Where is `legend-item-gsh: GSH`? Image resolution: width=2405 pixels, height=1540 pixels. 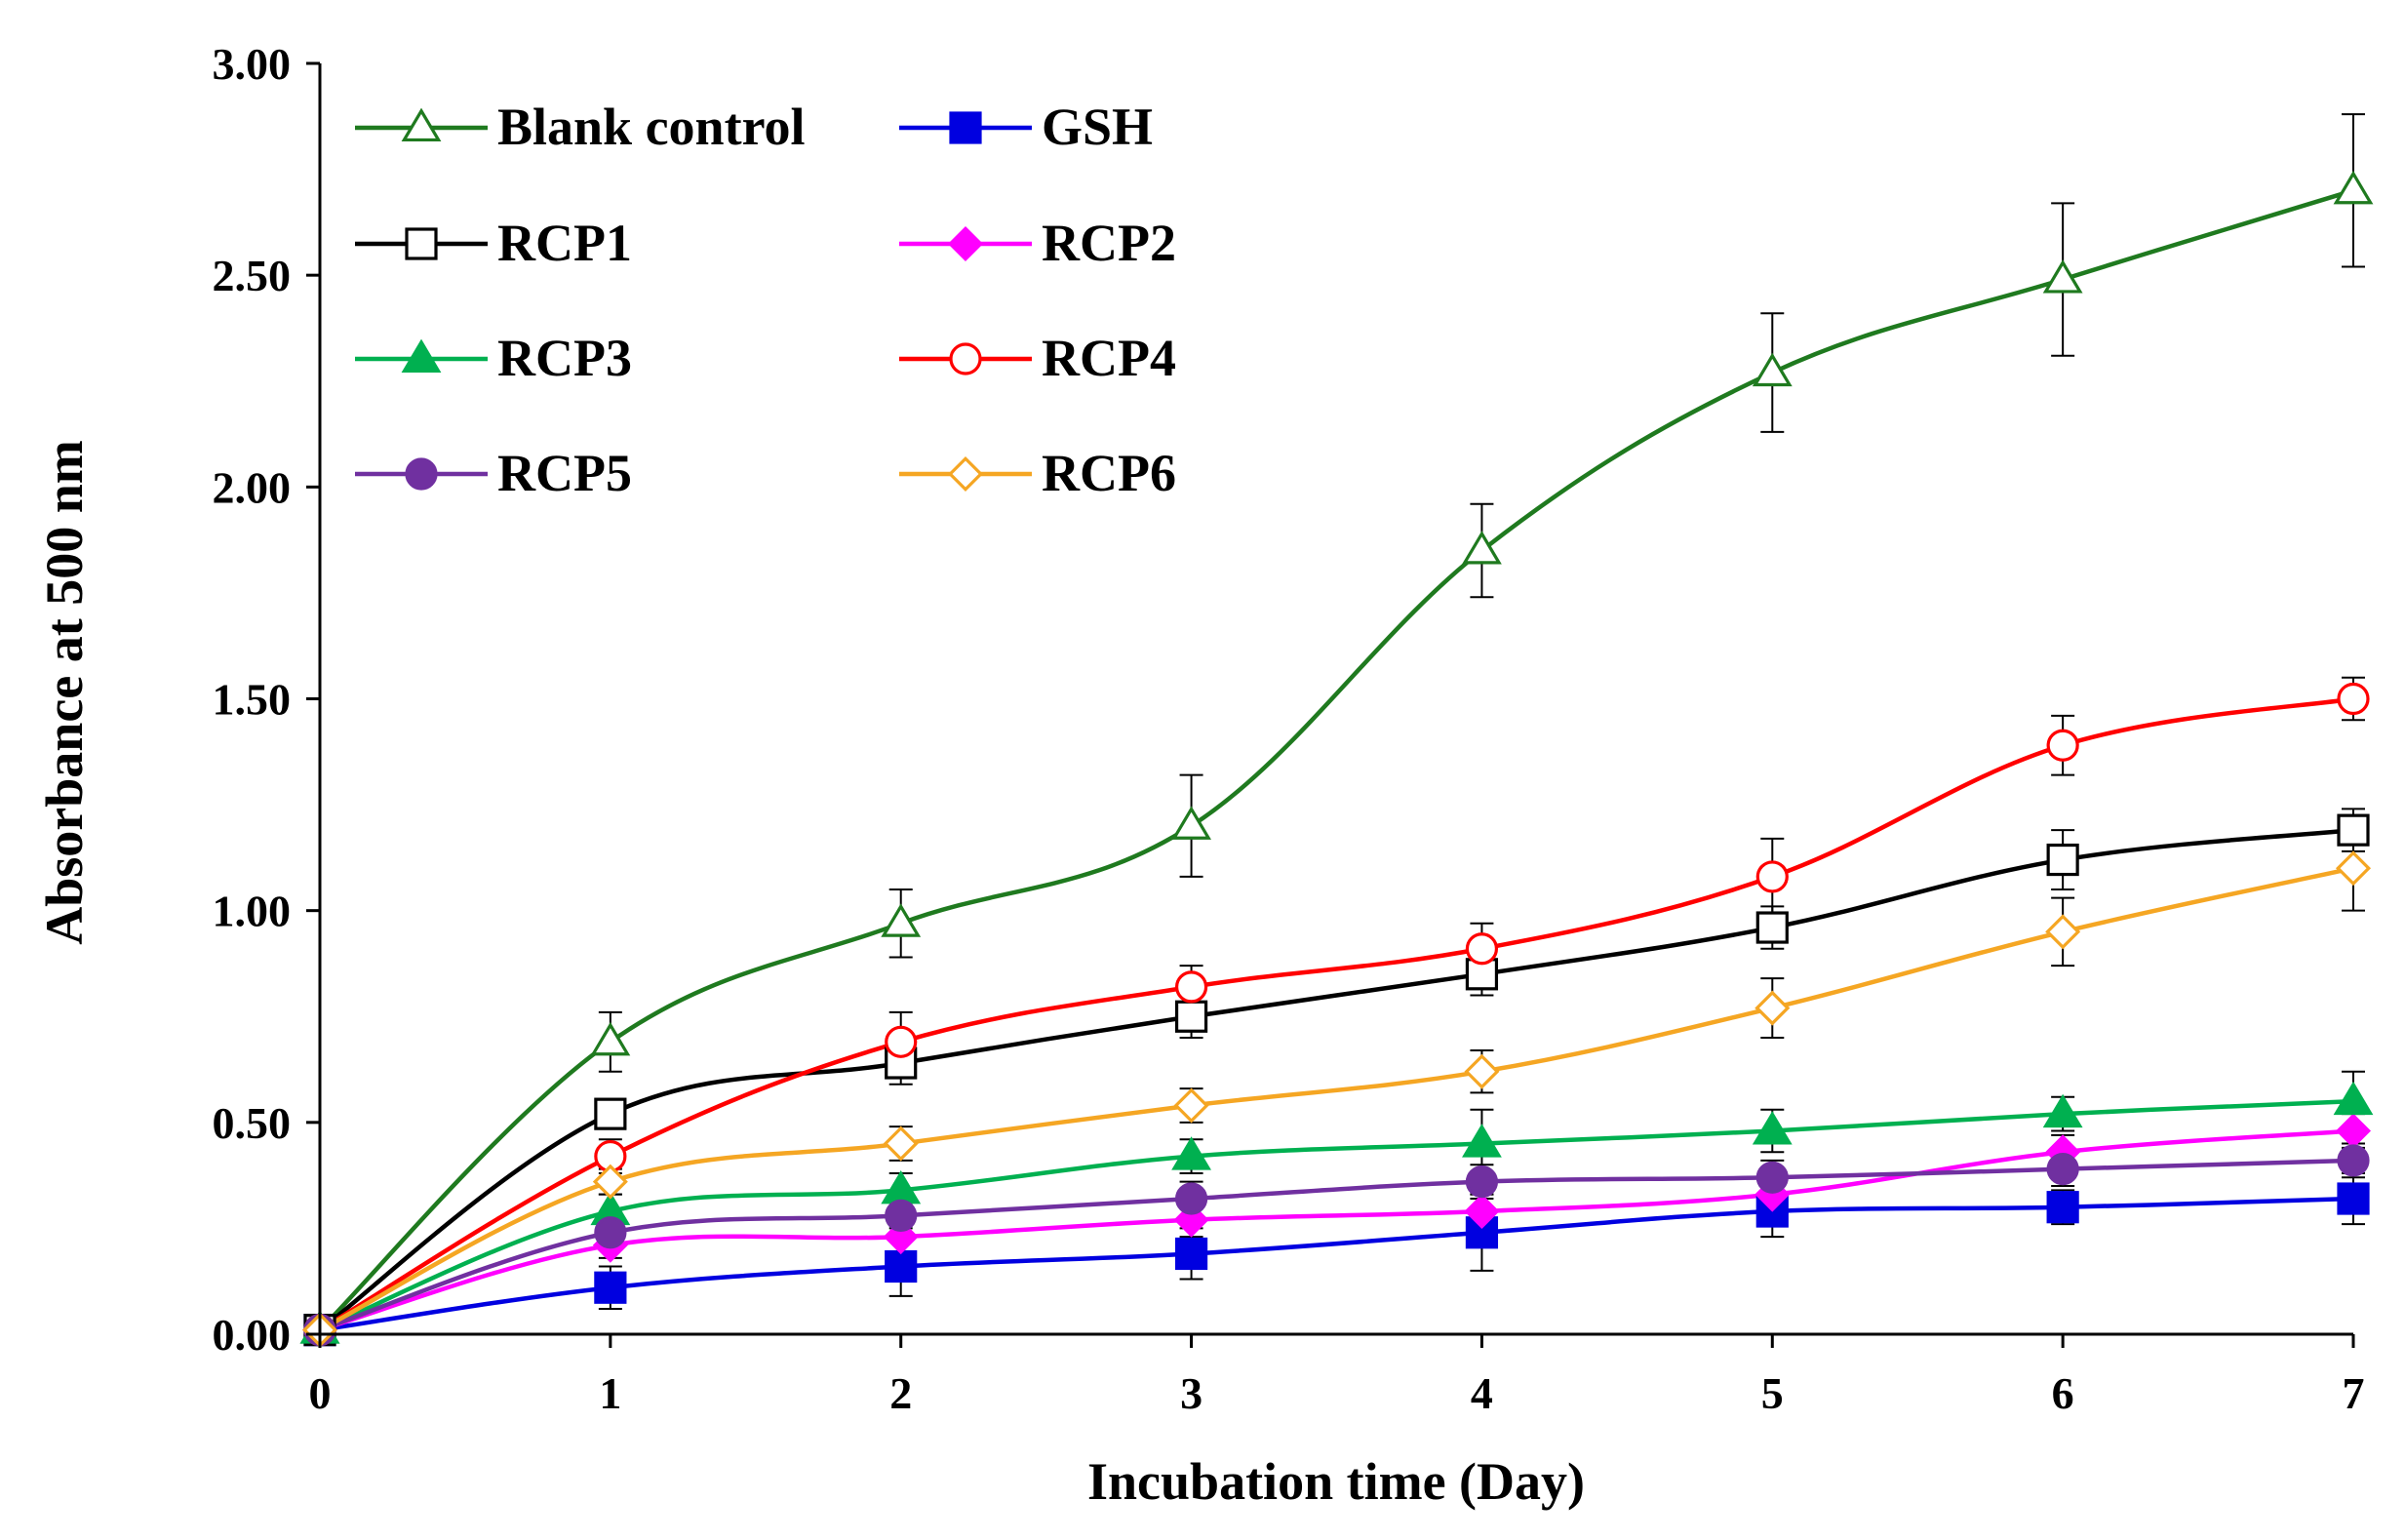
legend-item-gsh: GSH is located at coordinates (1026, 127).